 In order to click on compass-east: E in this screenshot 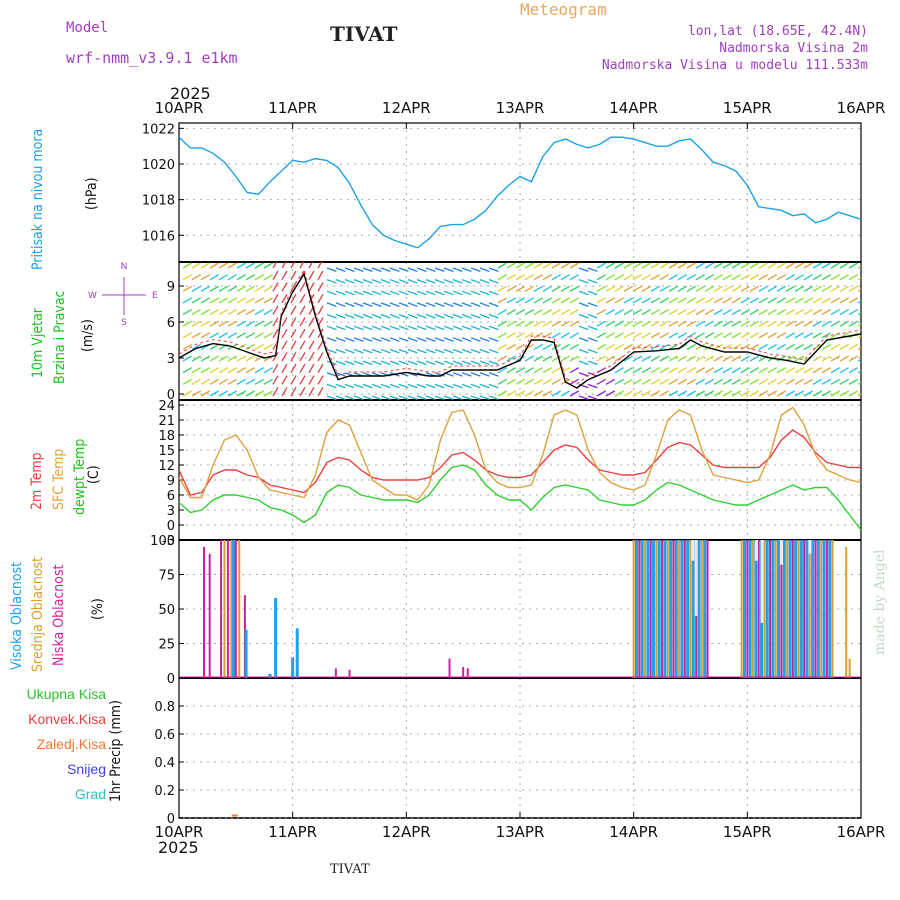, I will do `click(155, 296)`.